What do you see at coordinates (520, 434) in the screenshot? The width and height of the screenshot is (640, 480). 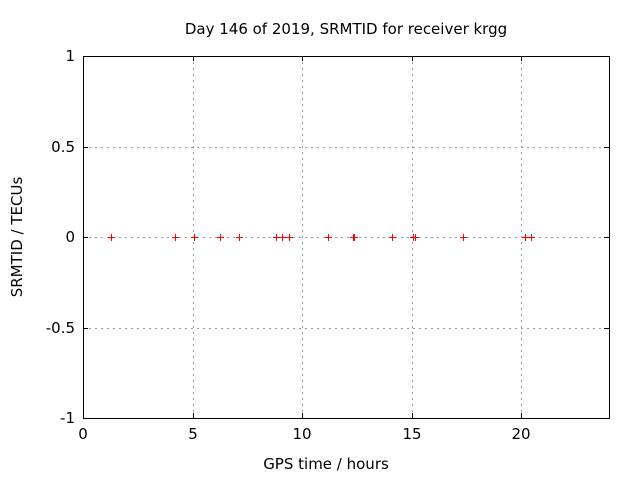 I see `x-tick-label: 20` at bounding box center [520, 434].